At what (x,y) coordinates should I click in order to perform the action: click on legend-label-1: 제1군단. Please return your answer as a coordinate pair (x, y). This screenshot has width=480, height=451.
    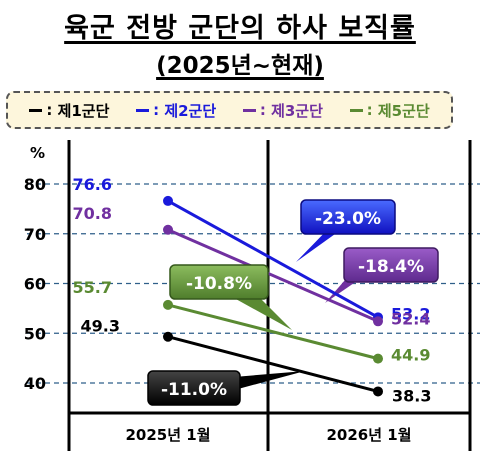
    Looking at the image, I should click on (83, 110).